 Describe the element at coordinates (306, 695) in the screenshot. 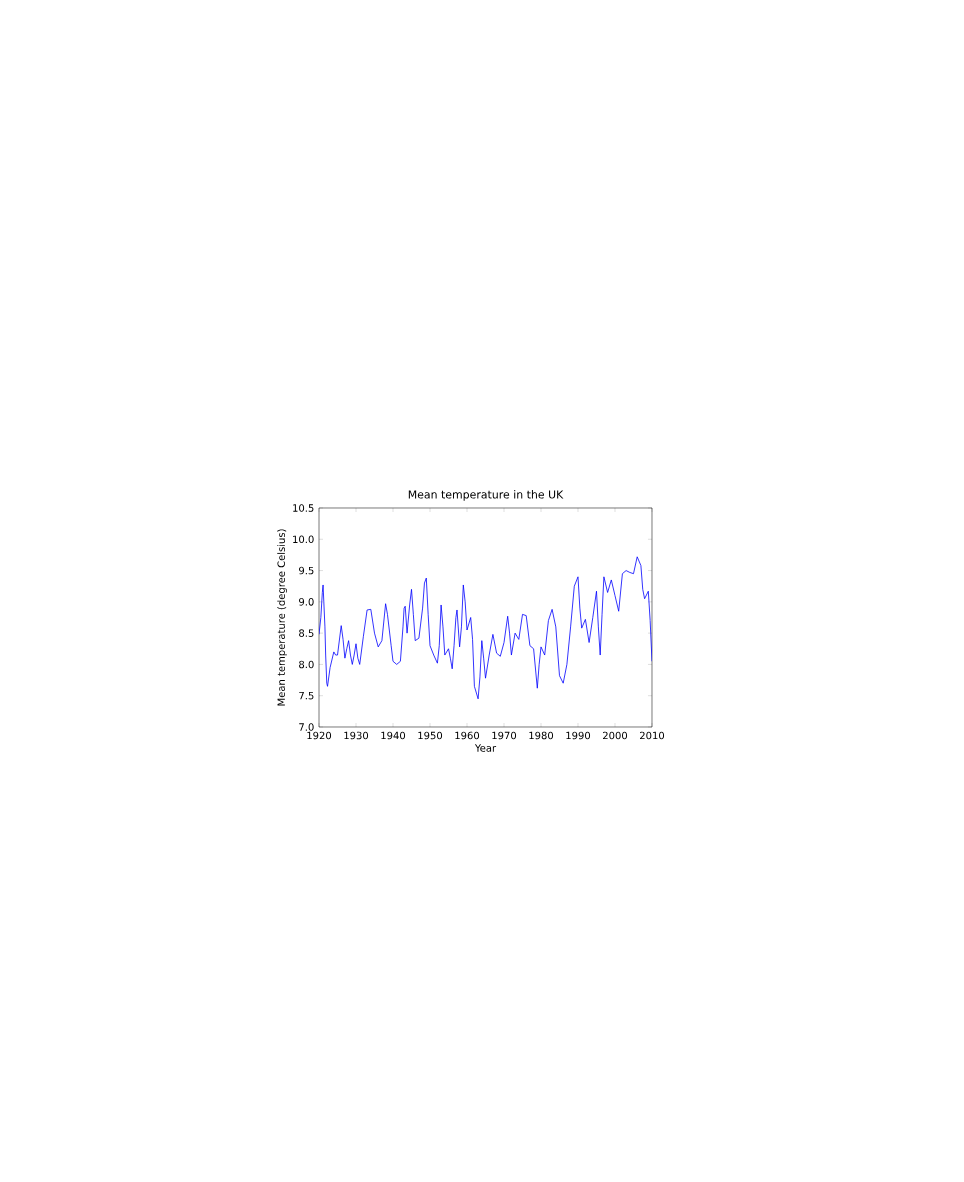

I see `y-tick-label: 7.5` at that location.